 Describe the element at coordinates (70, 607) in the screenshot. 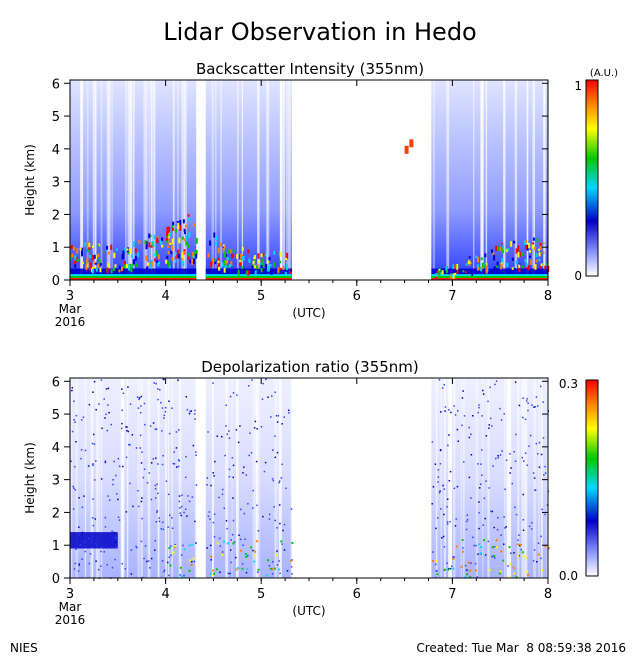

I see `x-start-month: Mar` at that location.